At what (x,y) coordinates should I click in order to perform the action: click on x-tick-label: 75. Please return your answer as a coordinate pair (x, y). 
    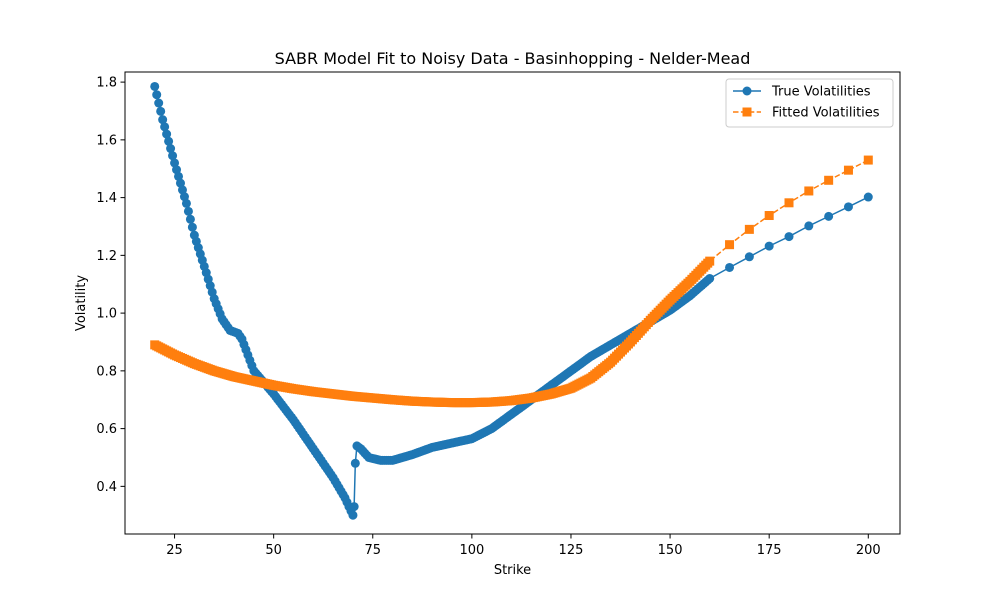
    Looking at the image, I should click on (372, 550).